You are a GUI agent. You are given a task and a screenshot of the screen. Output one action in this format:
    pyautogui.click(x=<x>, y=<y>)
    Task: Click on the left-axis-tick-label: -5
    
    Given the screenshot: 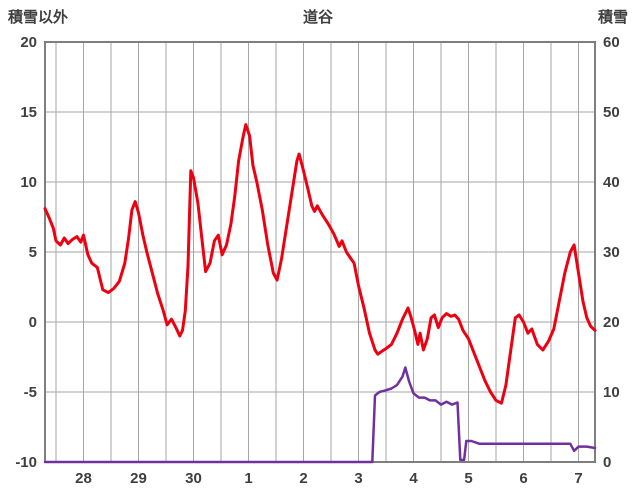 What is the action you would take?
    pyautogui.click(x=30, y=392)
    